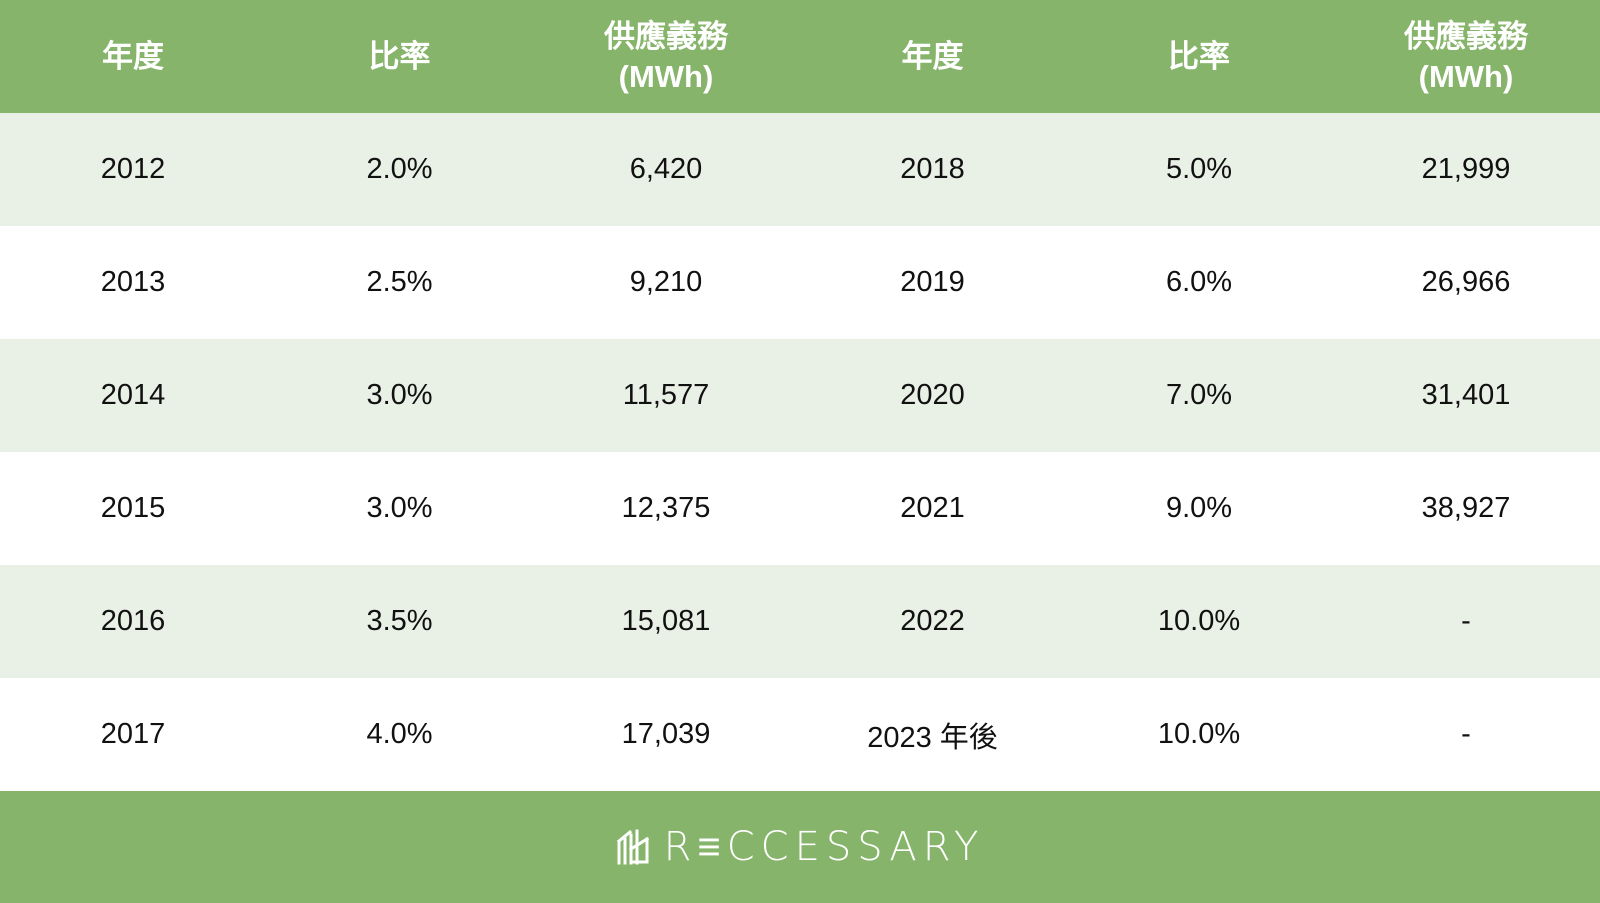 The height and width of the screenshot is (903, 1600). Describe the element at coordinates (666, 508) in the screenshot. I see `cell-obligation: 12,375` at that location.